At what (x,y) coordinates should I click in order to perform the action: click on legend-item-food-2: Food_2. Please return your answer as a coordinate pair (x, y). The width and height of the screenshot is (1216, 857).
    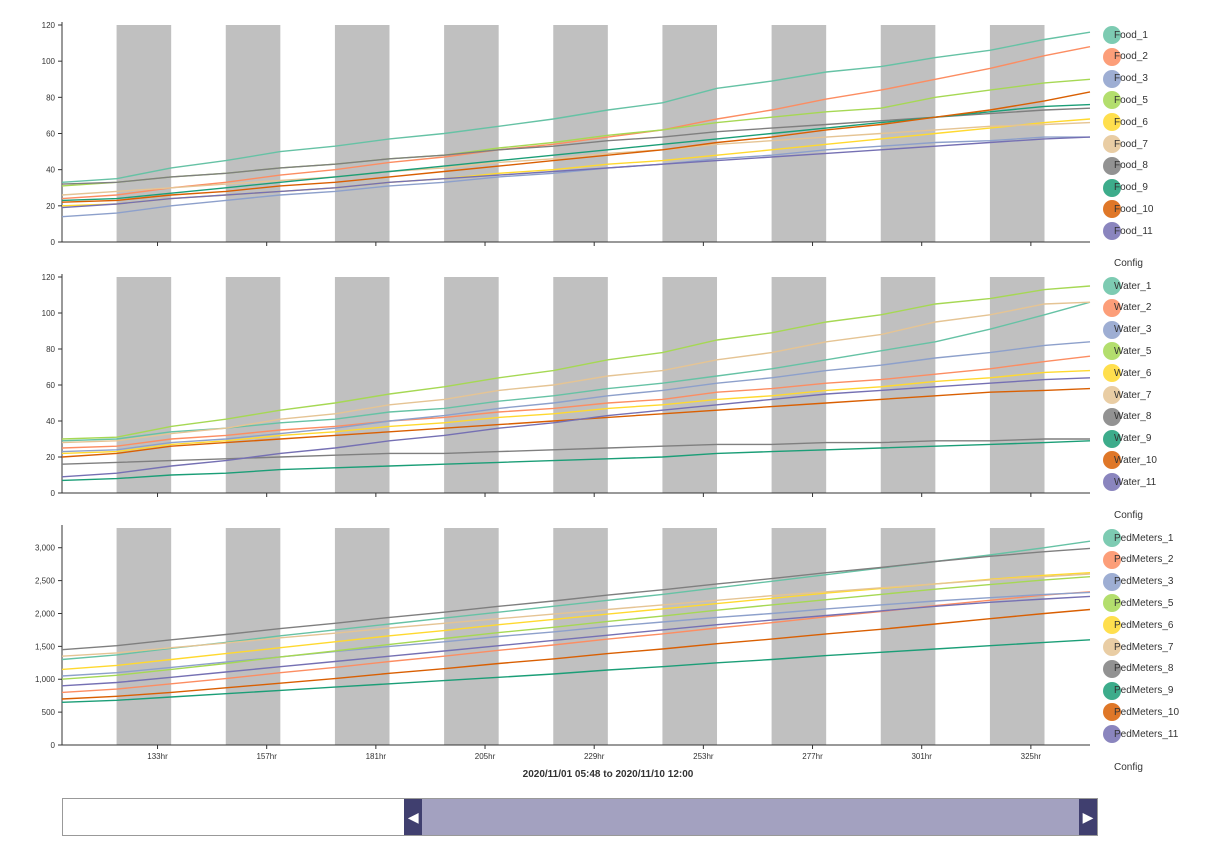
    Looking at the image, I should click on (1125, 56).